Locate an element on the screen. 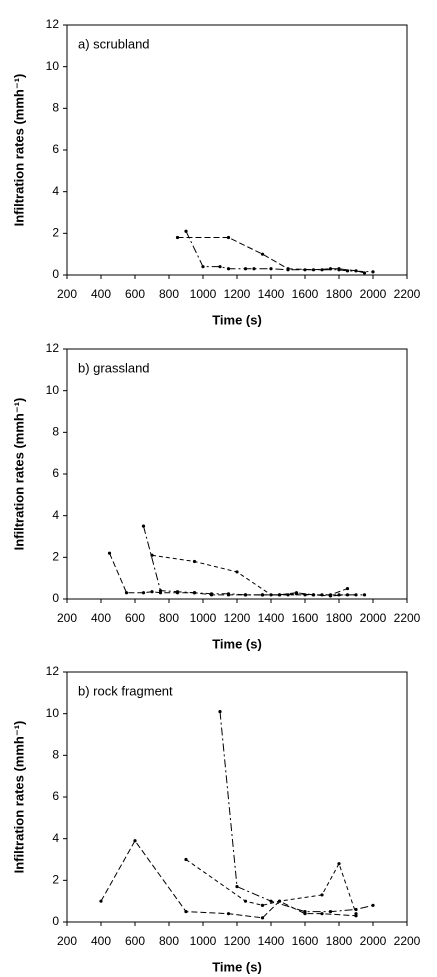  panel-title: b) rock fragment is located at coordinates (125, 690).